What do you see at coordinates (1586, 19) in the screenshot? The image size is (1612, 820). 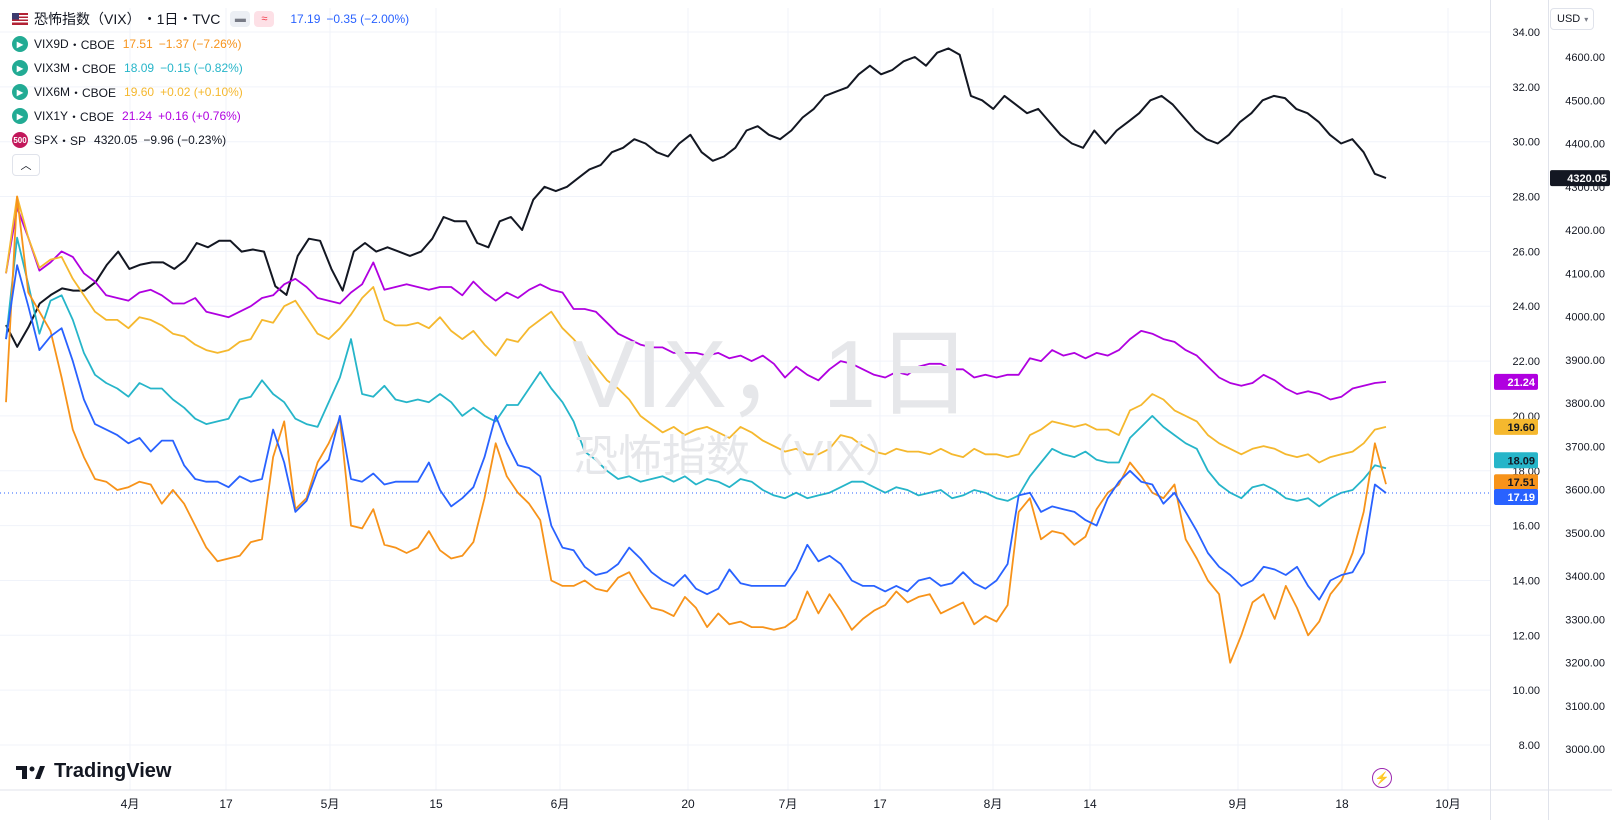 I see `chevron-down-icon: ▾` at bounding box center [1586, 19].